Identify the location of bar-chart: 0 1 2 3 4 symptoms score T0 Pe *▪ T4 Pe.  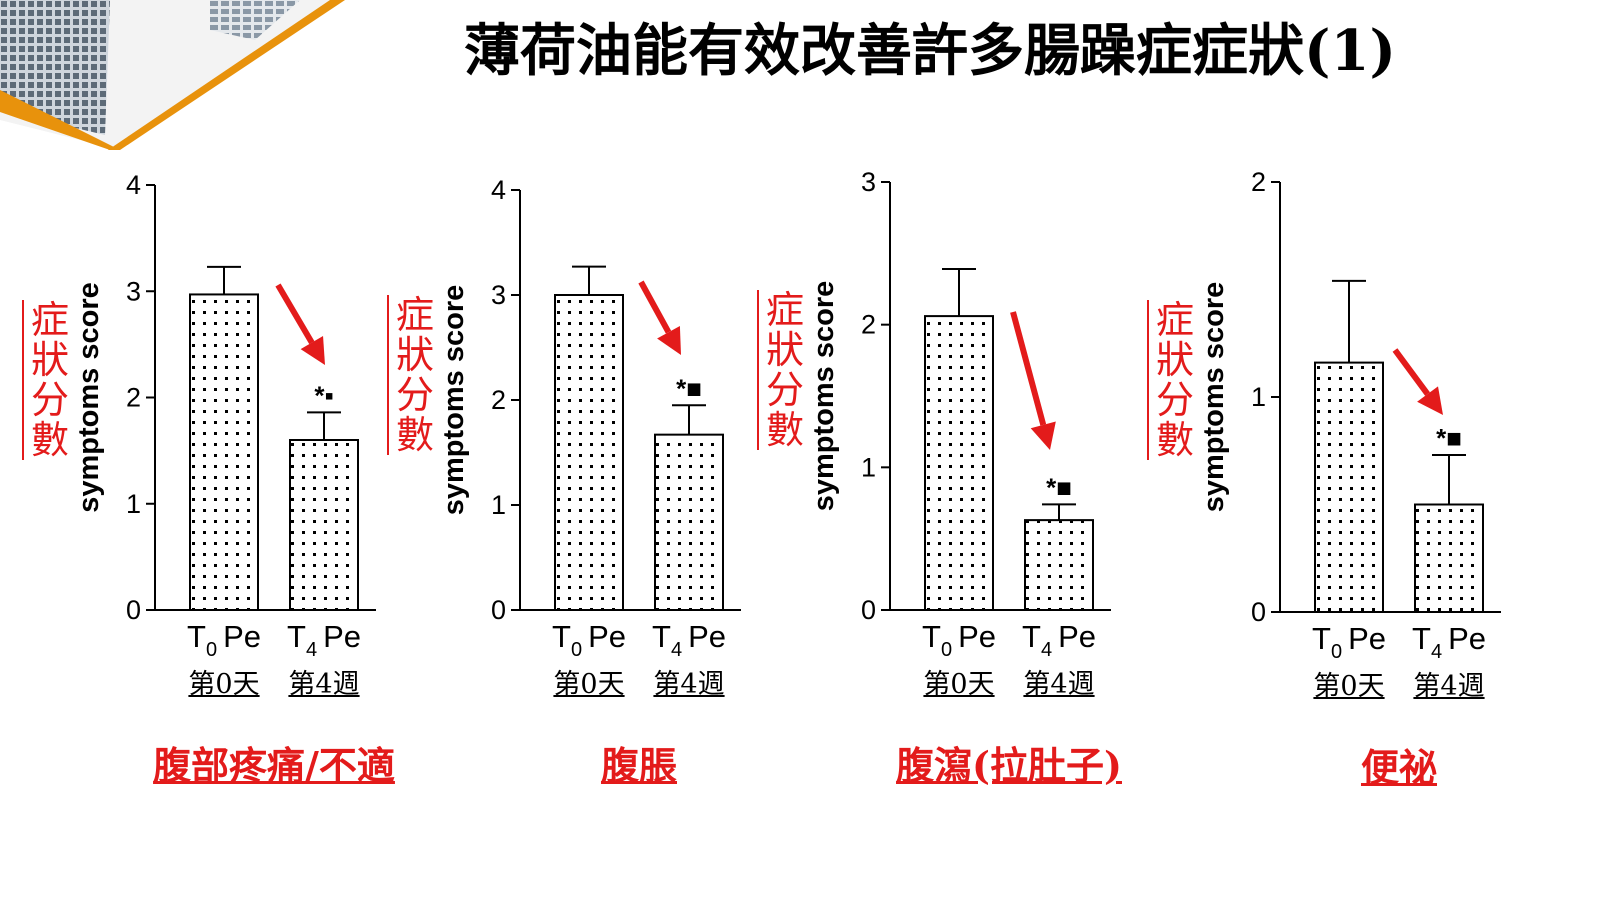
(224, 415).